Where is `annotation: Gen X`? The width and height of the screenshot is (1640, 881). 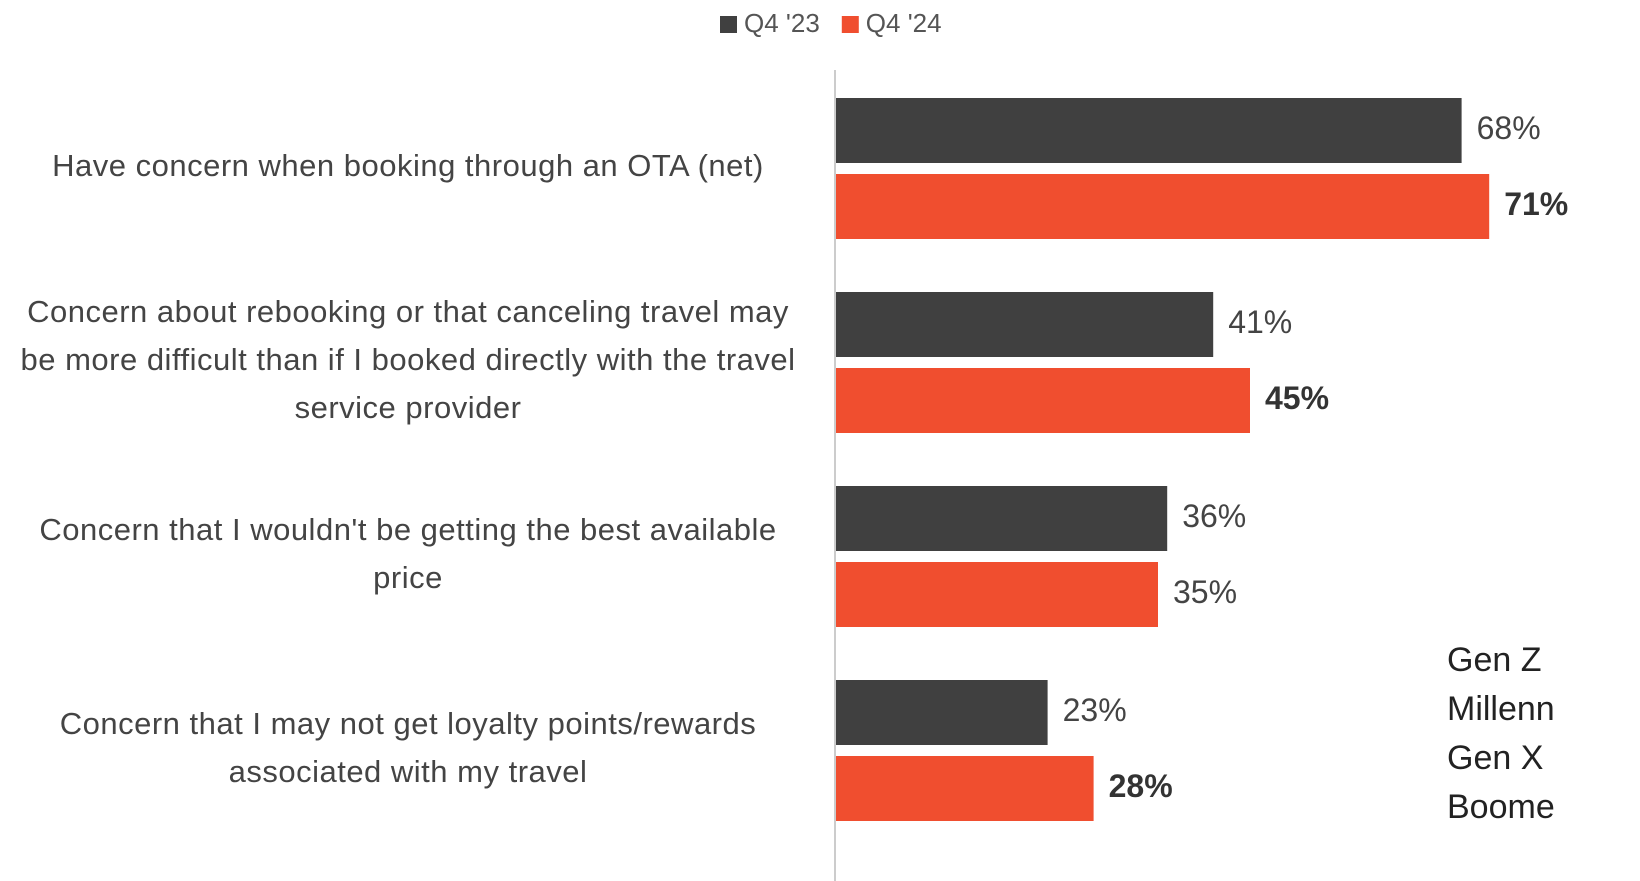 annotation: Gen X is located at coordinates (1495, 758).